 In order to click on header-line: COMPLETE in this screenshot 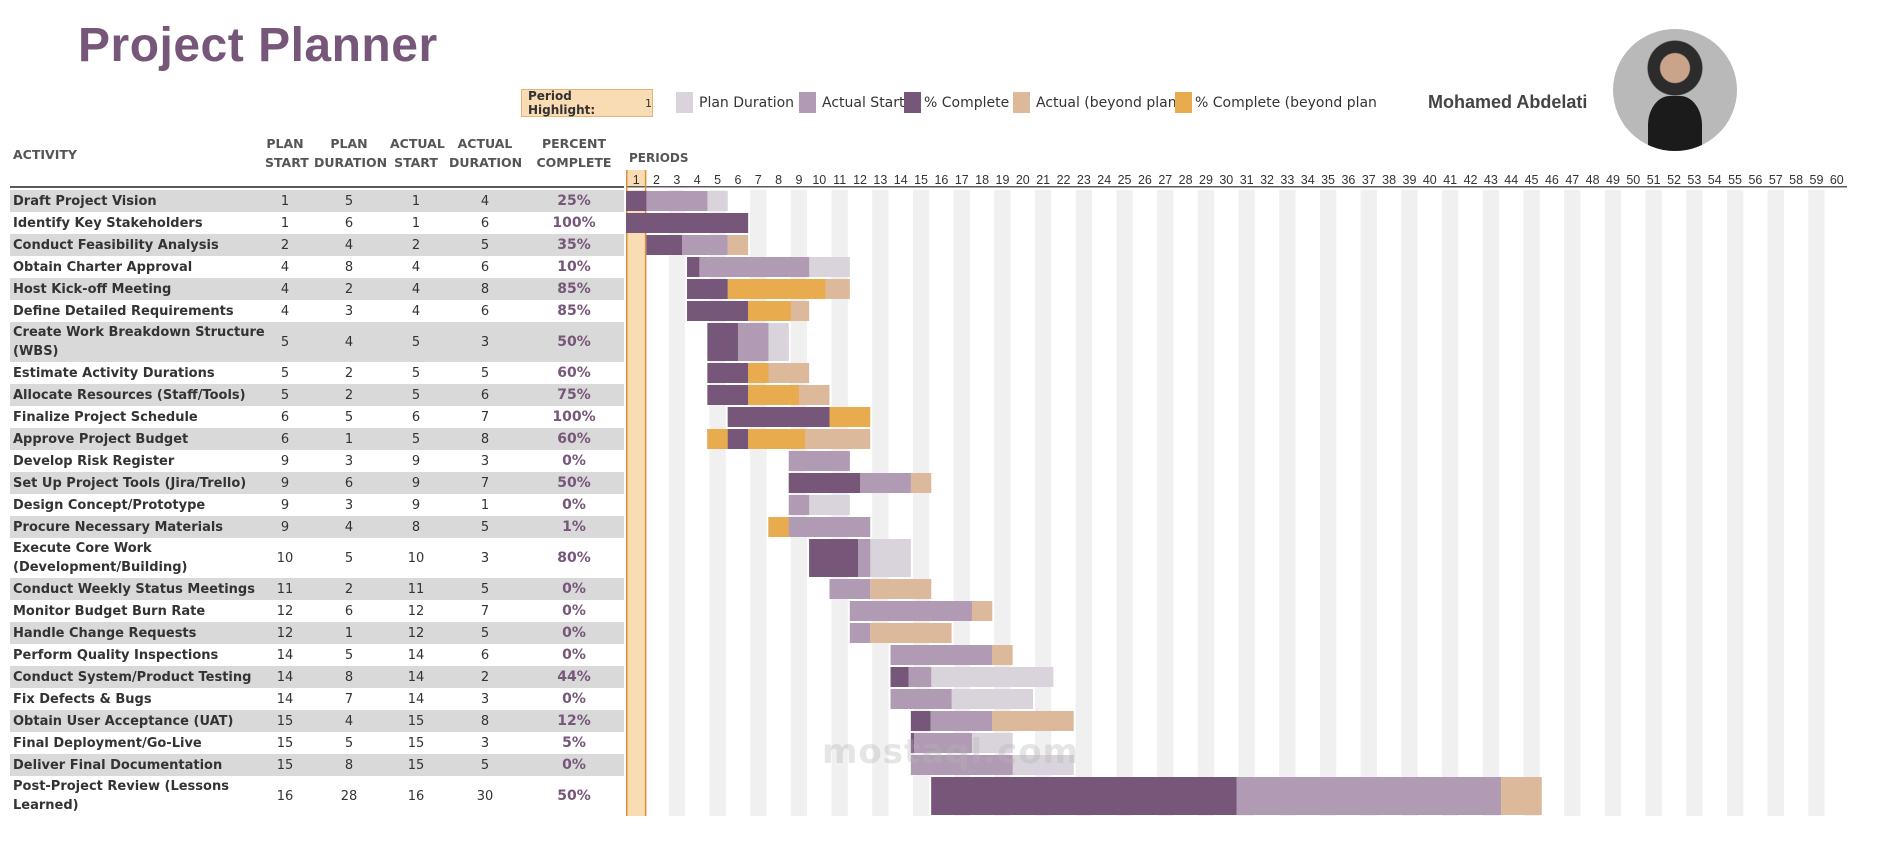, I will do `click(574, 162)`.